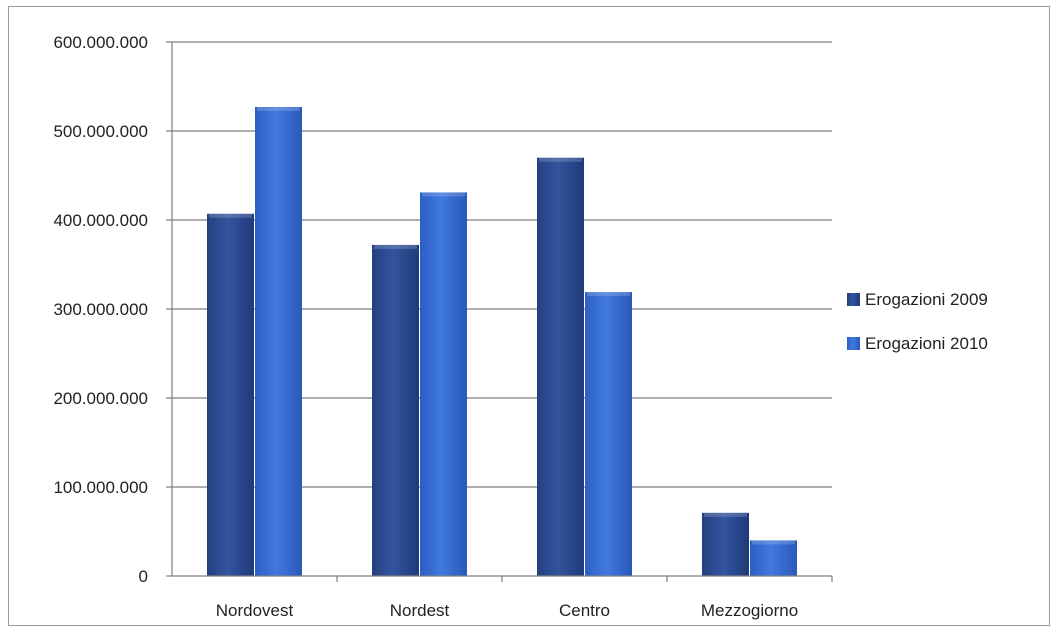 The width and height of the screenshot is (1058, 632). Describe the element at coordinates (420, 610) in the screenshot. I see `x-tick-label: Nordest` at that location.